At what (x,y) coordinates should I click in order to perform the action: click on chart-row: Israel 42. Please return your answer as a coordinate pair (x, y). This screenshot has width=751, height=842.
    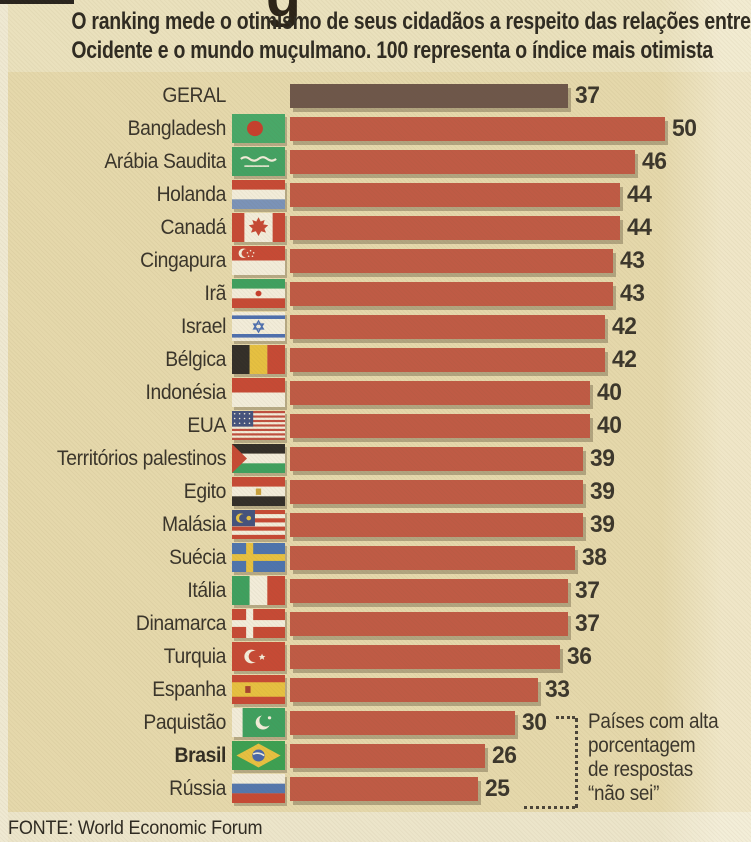
    Looking at the image, I should click on (375, 326).